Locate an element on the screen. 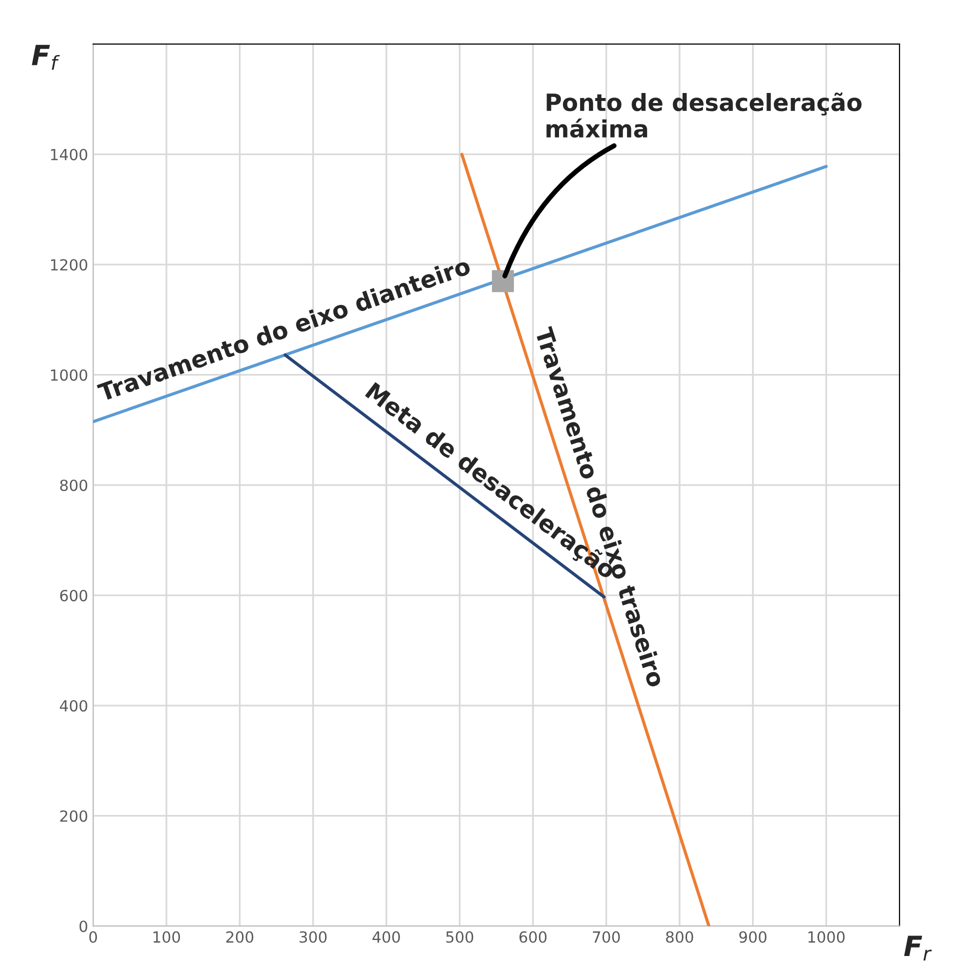 The height and width of the screenshot is (980, 960). y-axis-title: F$_{f}$ is located at coordinates (46, 57).